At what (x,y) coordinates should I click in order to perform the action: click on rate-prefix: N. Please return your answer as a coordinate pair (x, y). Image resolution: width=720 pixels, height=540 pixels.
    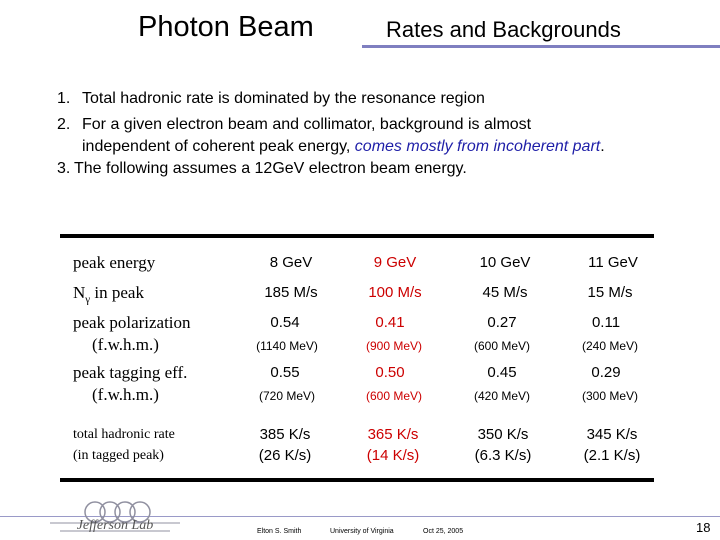
    Looking at the image, I should click on (79, 292).